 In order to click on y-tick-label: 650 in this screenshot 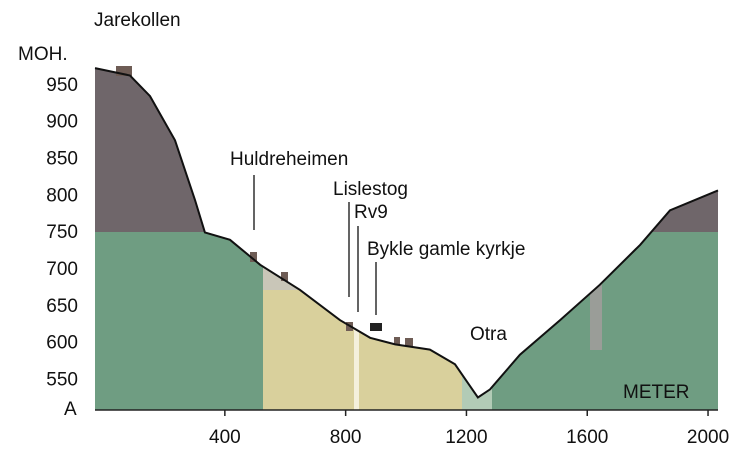, I will do `click(62, 306)`.